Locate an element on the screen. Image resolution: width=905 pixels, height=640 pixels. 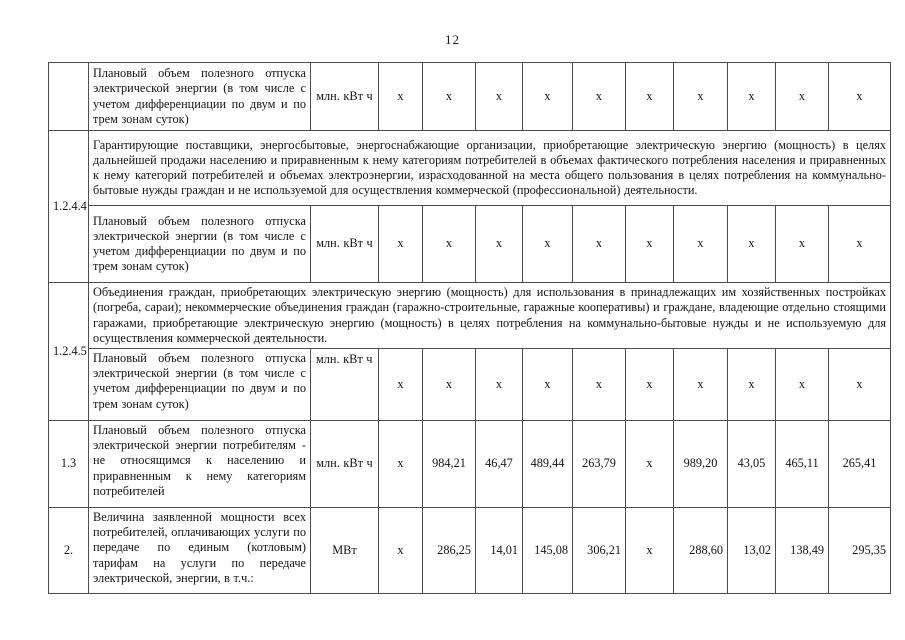
value-cell: 989,20 is located at coordinates (700, 464).